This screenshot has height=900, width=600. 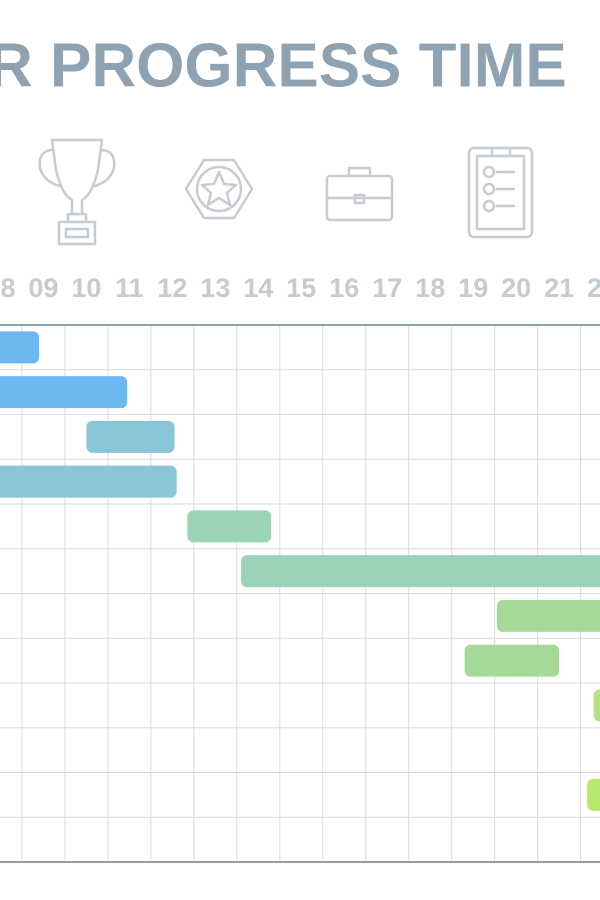 I want to click on x-tick-label: 17, so click(x=387, y=288).